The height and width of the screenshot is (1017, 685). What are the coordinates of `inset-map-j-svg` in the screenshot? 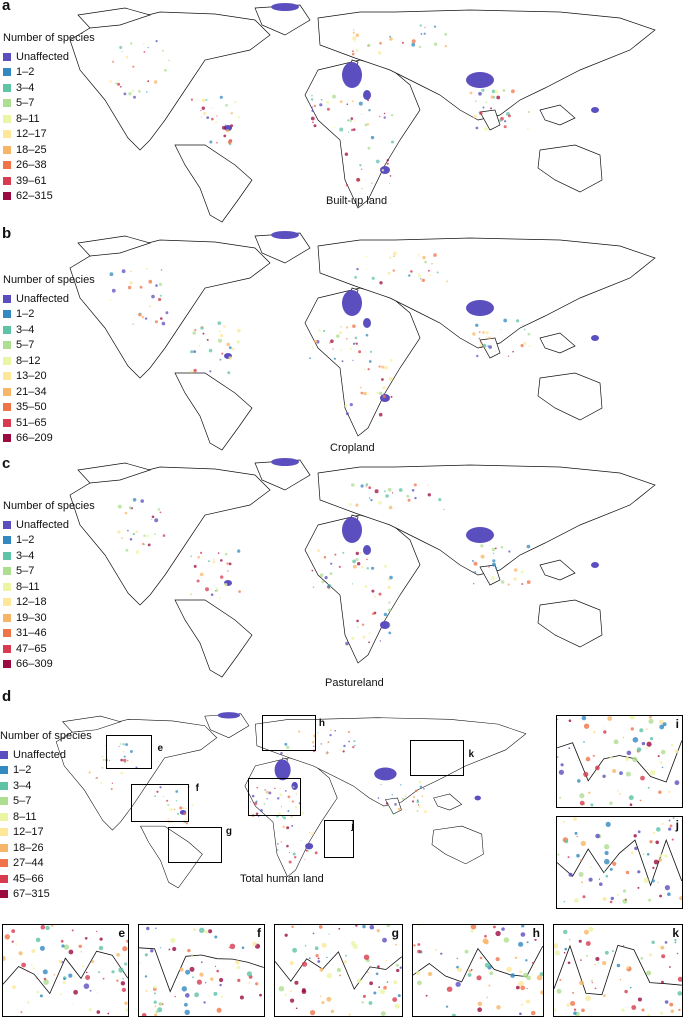 It's located at (619, 860).